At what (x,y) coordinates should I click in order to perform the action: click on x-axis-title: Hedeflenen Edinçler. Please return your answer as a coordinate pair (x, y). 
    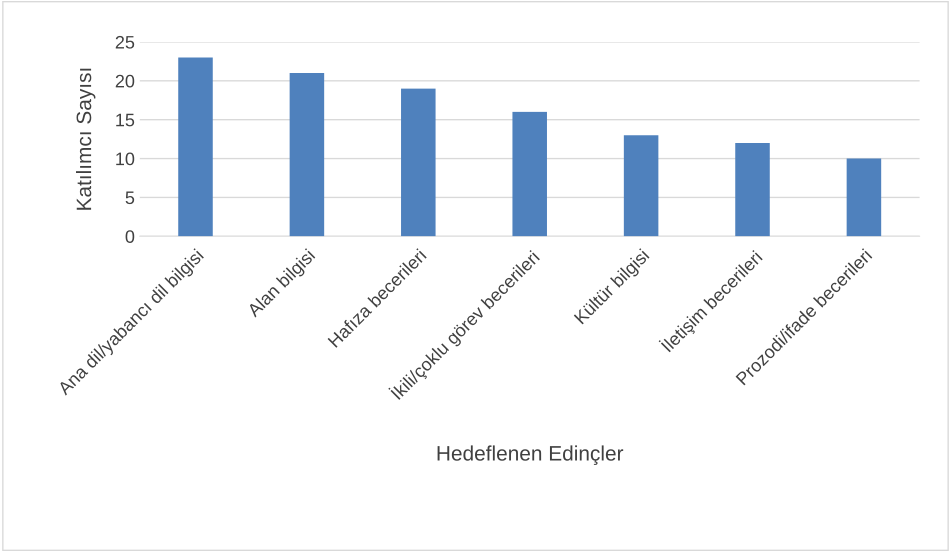
    Looking at the image, I should click on (531, 455).